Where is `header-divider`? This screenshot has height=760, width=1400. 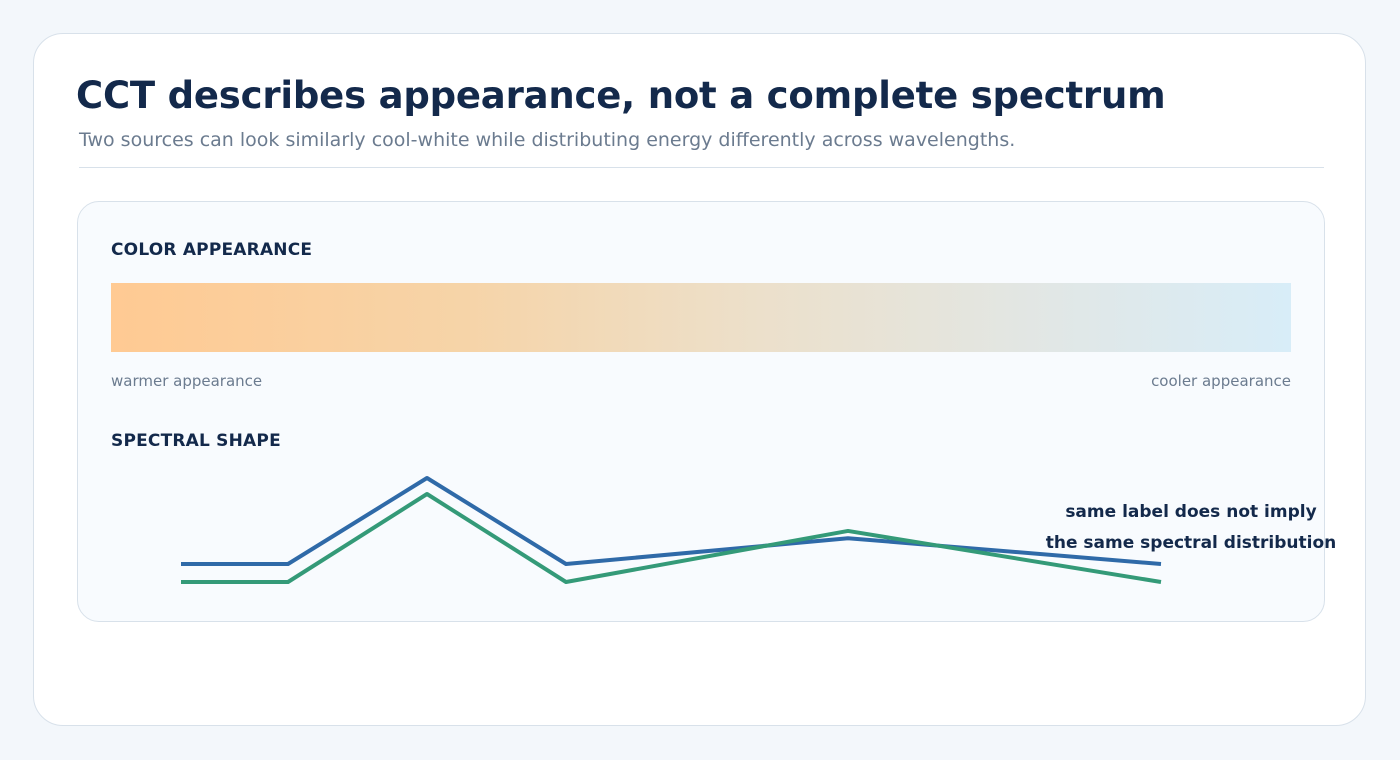
header-divider is located at coordinates (701, 167).